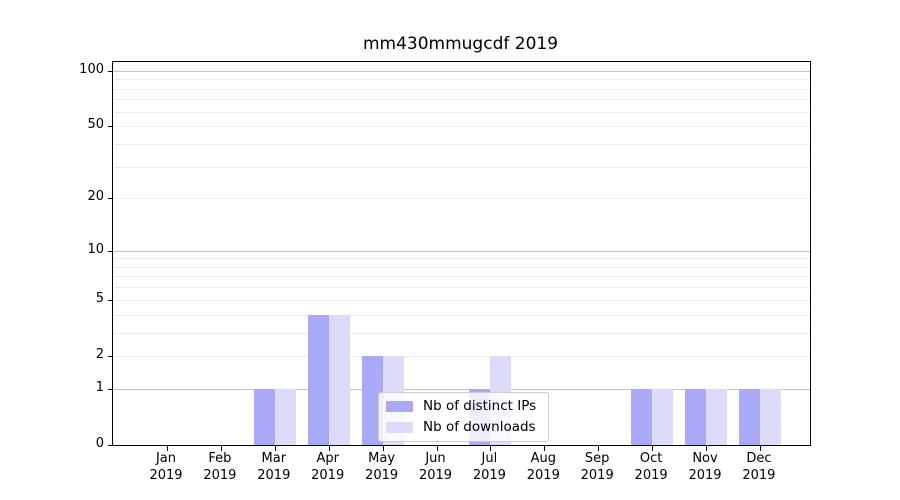 This screenshot has height=500, width=900. I want to click on x-tick-label: Nov 2019, so click(705, 467).